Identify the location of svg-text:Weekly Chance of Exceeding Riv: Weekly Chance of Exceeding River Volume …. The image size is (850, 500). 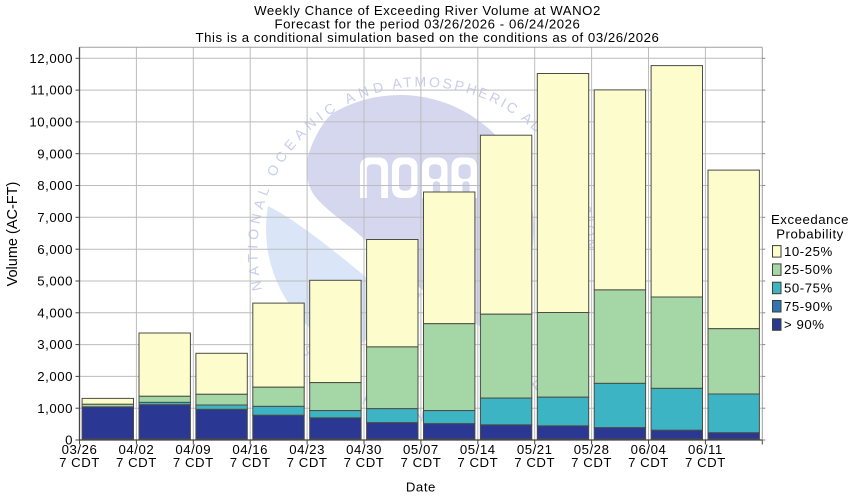
(427, 10).